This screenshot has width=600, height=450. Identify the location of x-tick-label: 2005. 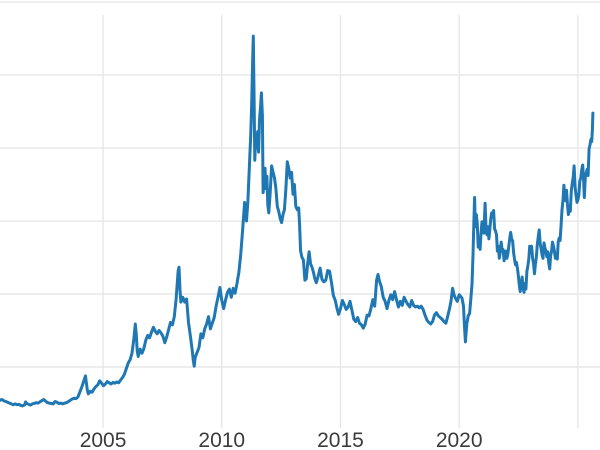
(103, 439).